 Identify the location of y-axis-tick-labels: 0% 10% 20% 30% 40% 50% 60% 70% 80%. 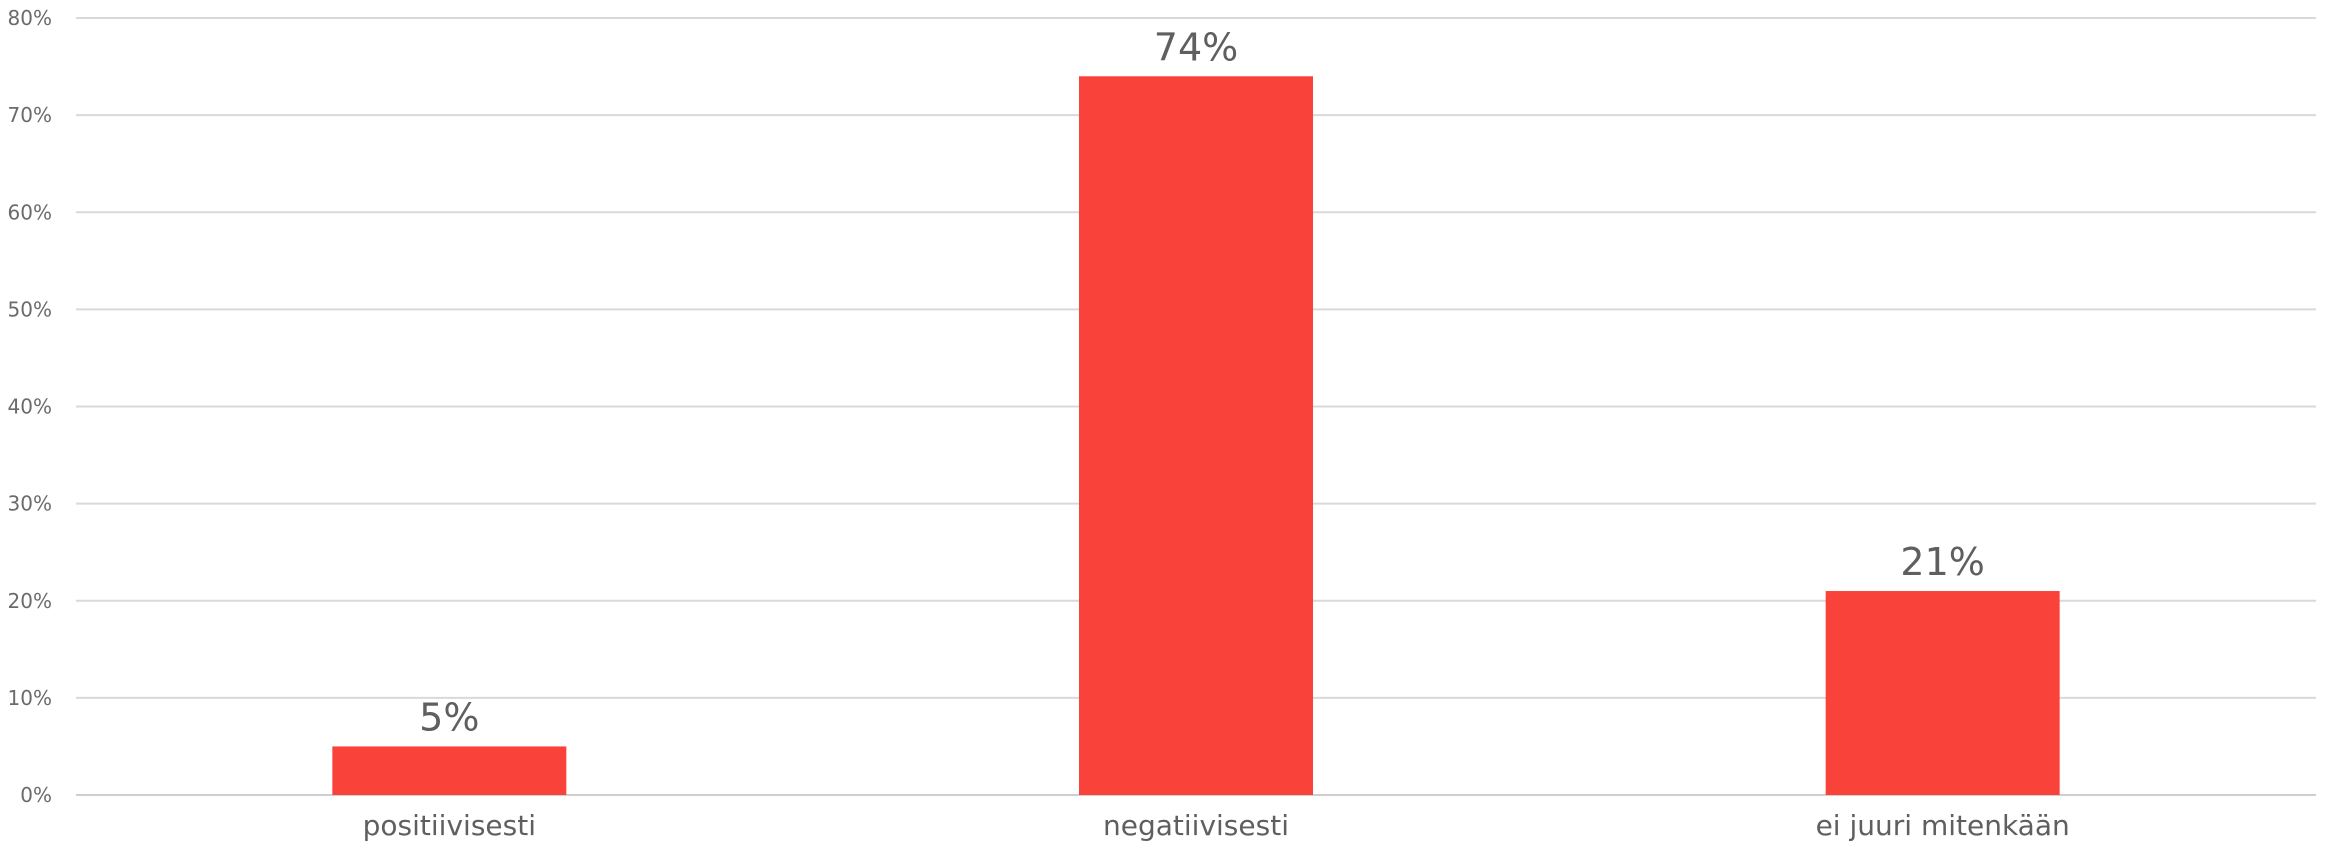
(30, 406).